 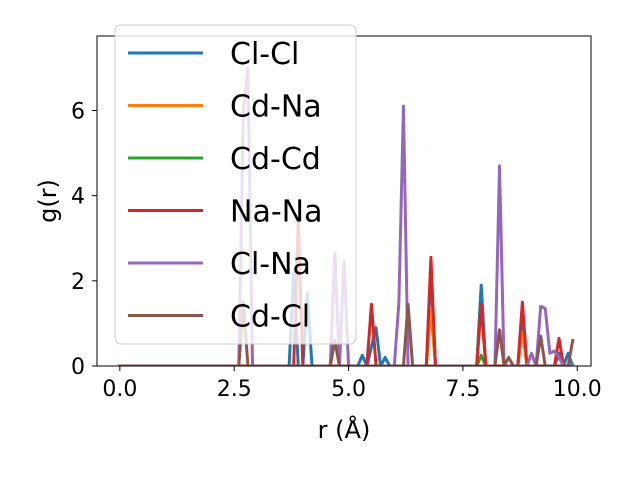 I want to click on legend-label-cl-cl: Cl-Cl, so click(x=264, y=54).